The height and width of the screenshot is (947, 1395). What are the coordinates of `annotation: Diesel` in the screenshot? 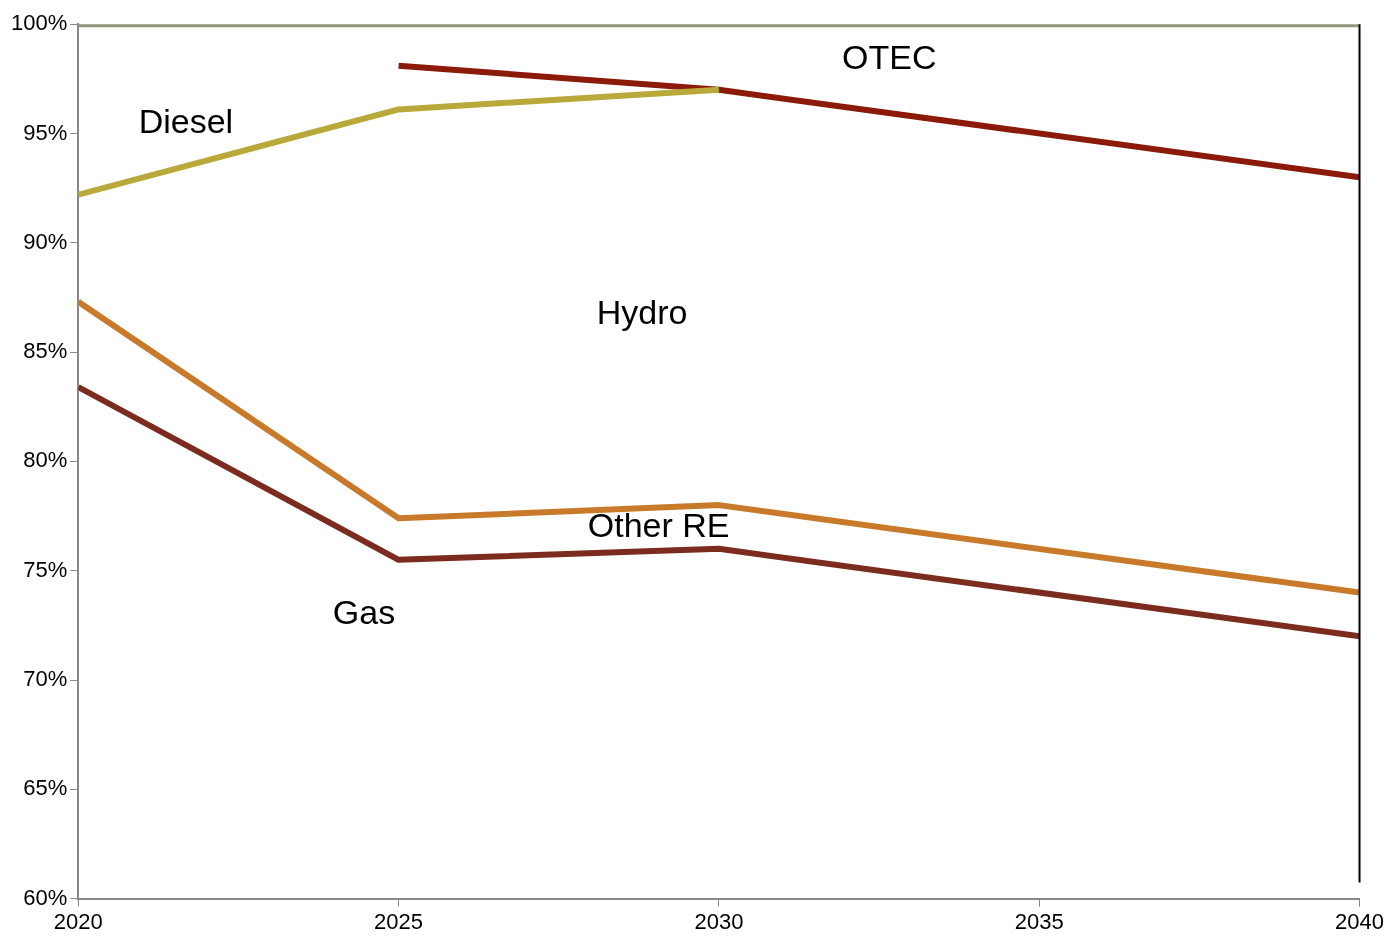 It's located at (186, 121).